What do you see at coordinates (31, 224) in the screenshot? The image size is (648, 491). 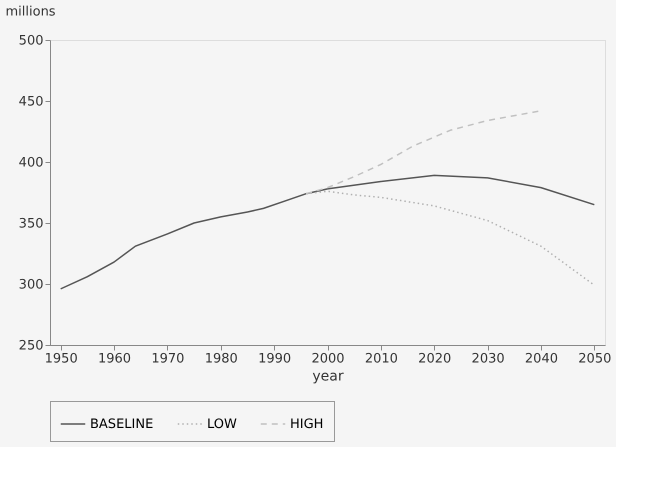 I see `y-tick-label: 350` at bounding box center [31, 224].